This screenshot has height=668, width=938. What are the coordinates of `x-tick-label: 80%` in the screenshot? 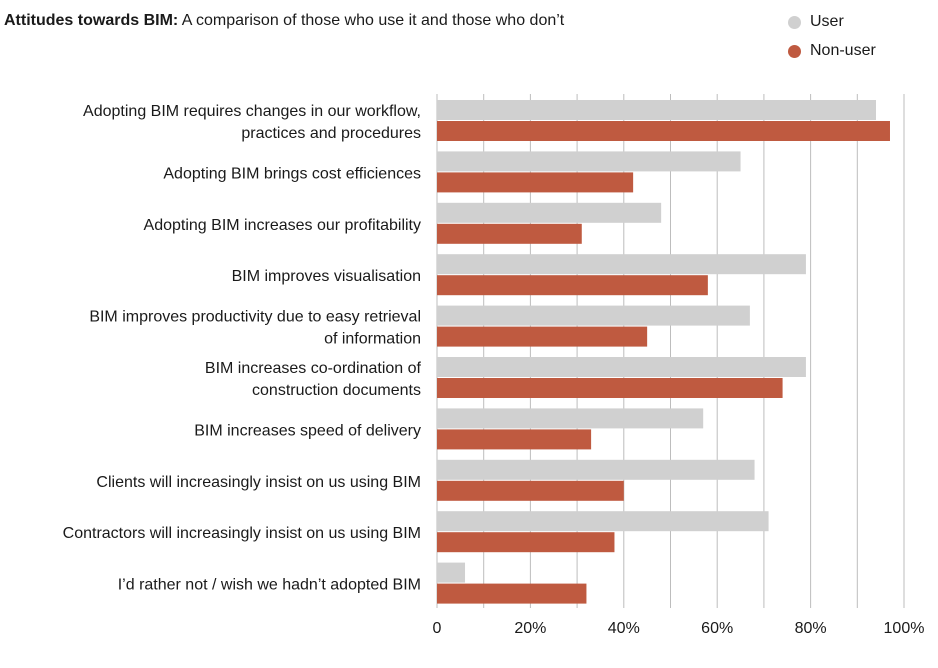 It's located at (811, 628).